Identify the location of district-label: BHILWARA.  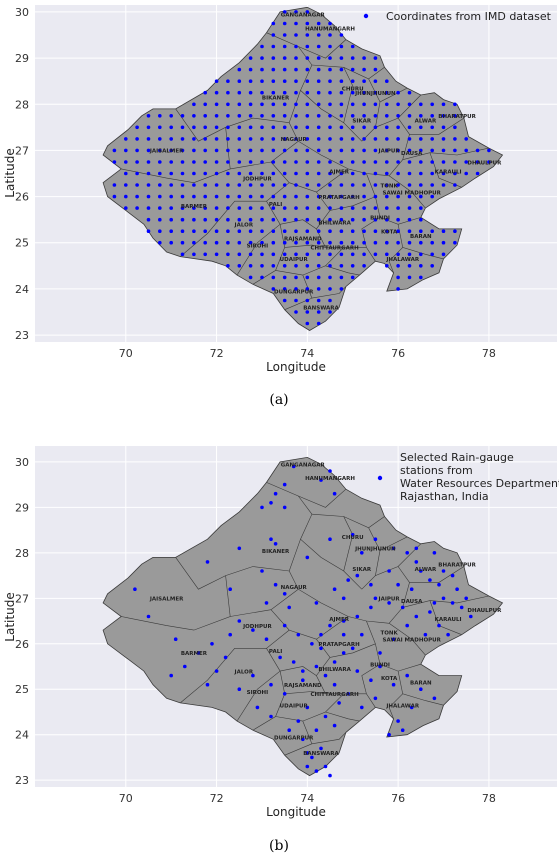
(334, 670).